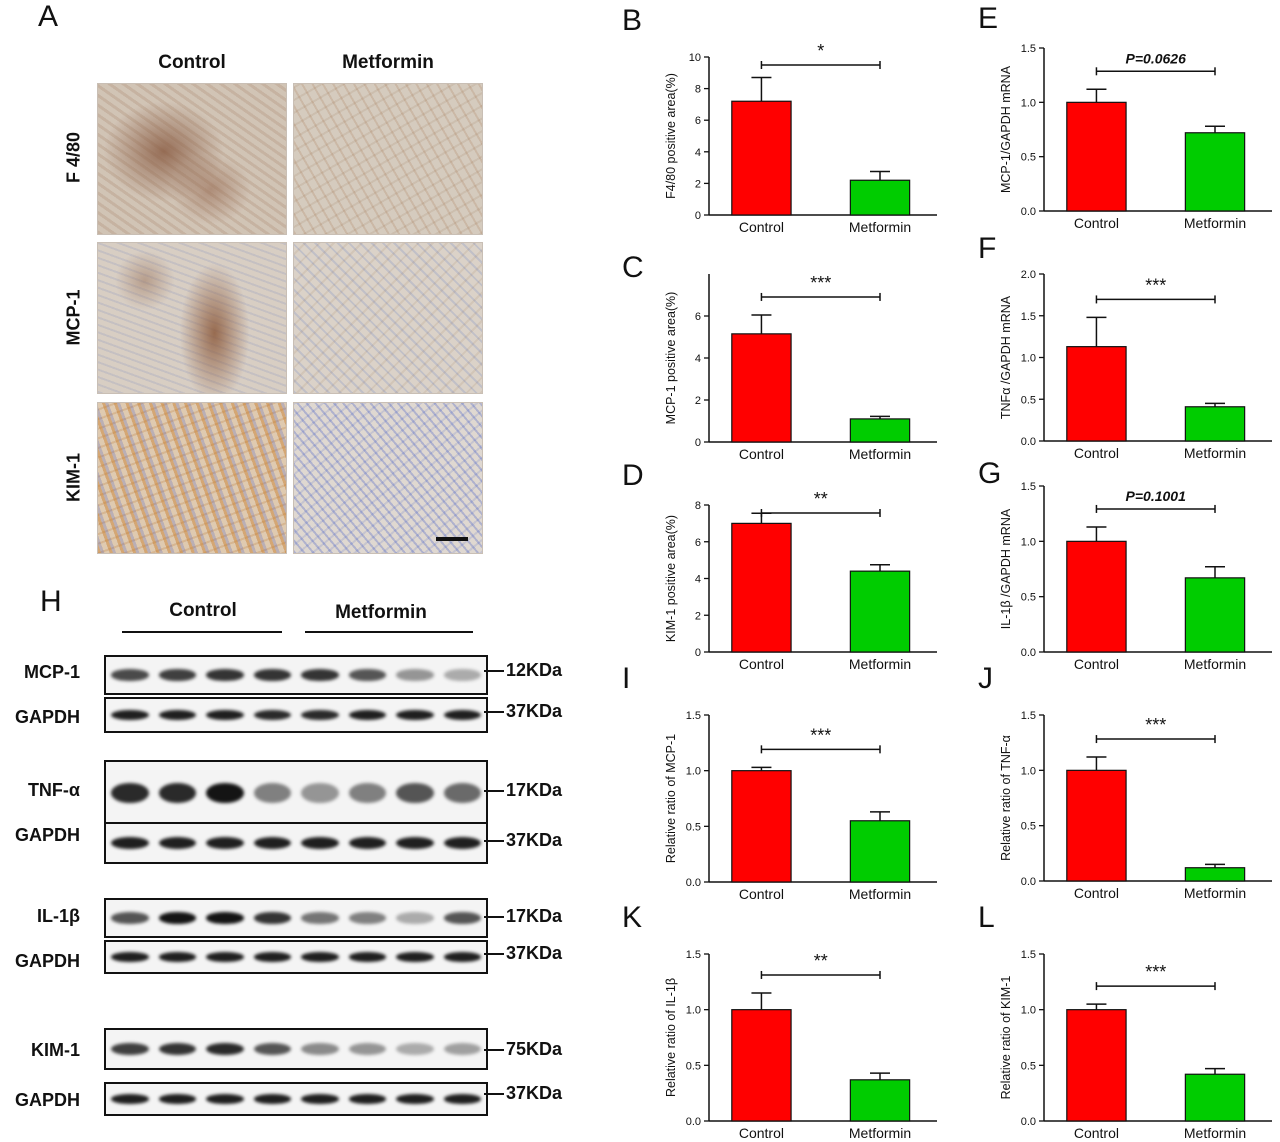 The image size is (1280, 1142). Describe the element at coordinates (880, 664) in the screenshot. I see `category-label-d-1: Metformin` at that location.